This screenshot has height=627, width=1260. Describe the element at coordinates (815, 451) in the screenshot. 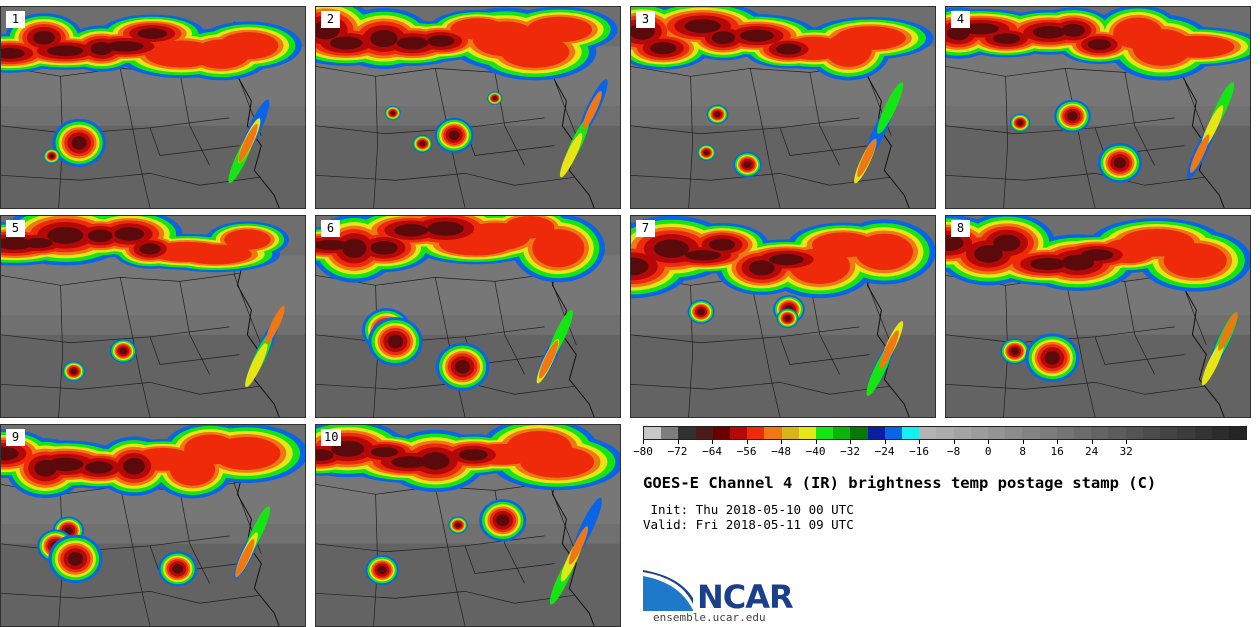

I see `tick-label: −40` at that location.